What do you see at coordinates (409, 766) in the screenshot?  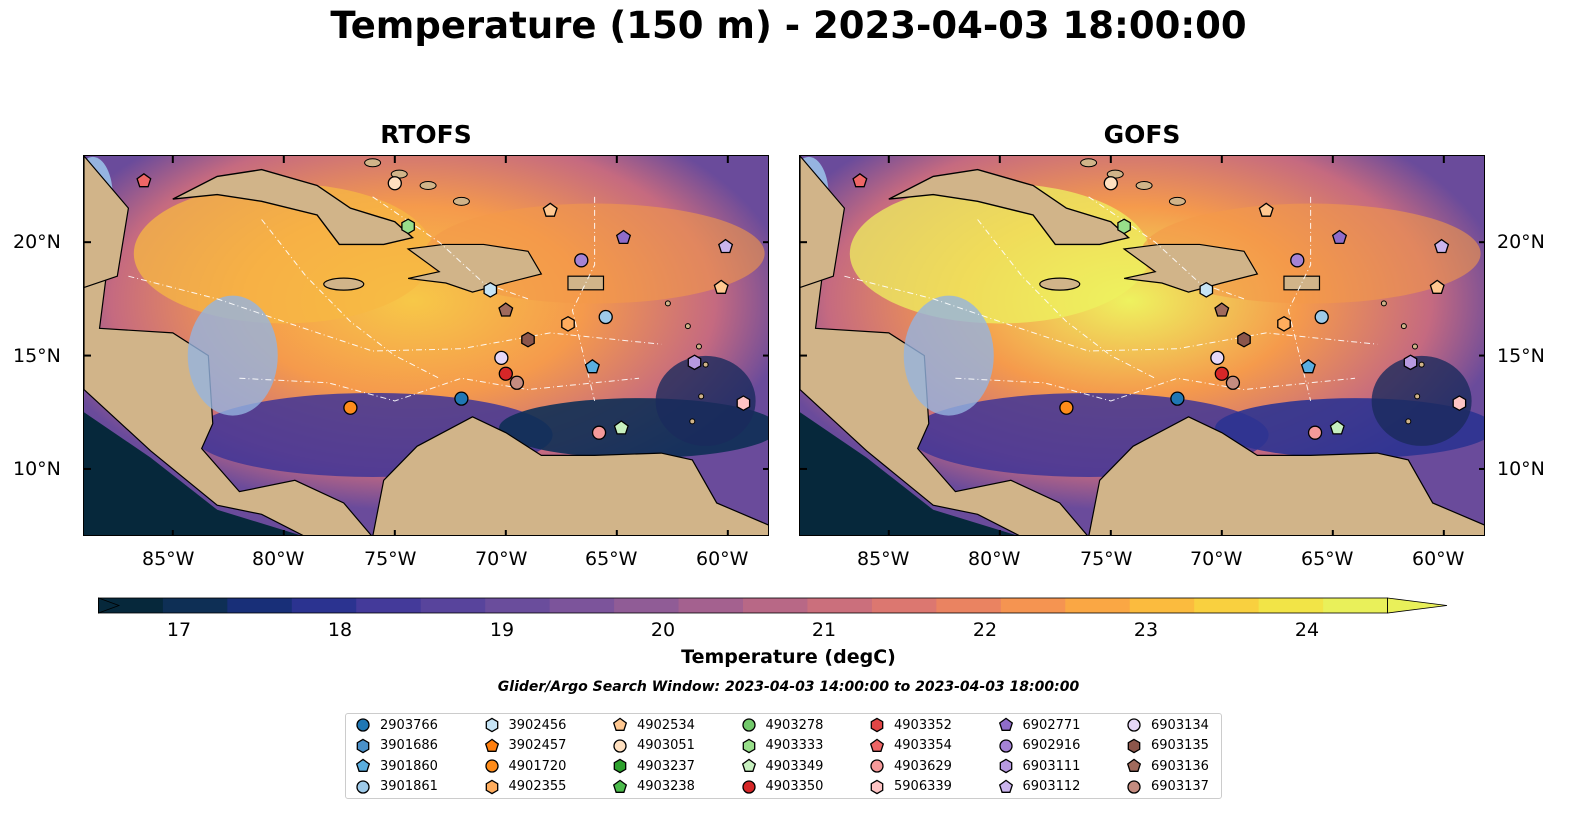 I see `legend-label: 3901860` at bounding box center [409, 766].